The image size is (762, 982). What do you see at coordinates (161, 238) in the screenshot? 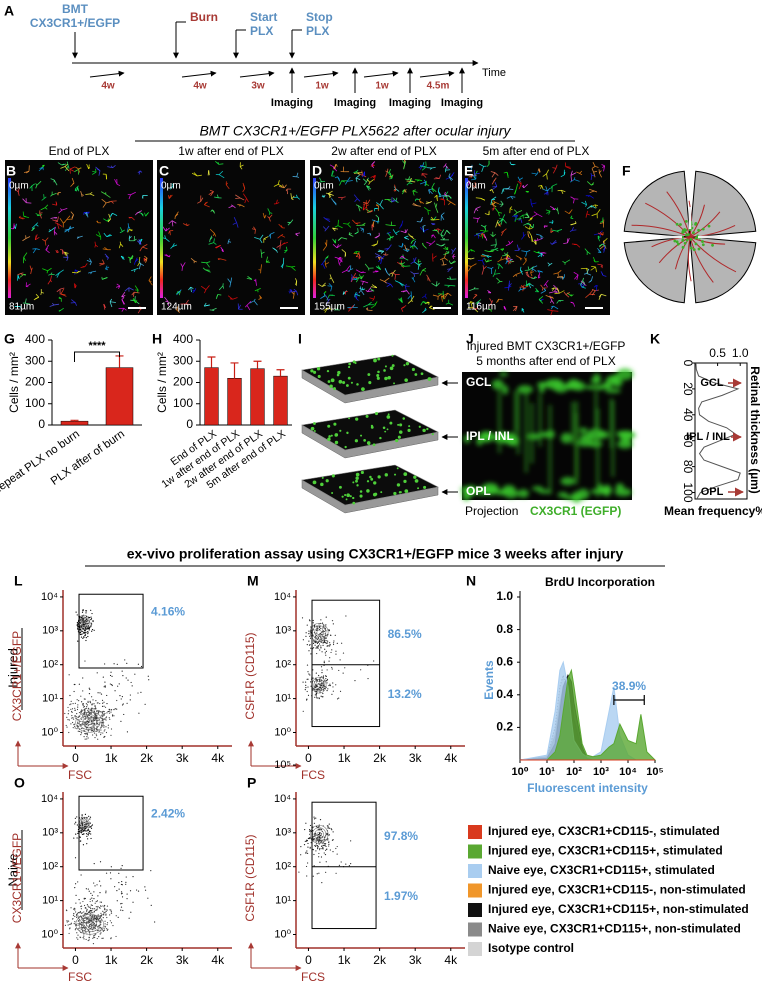
I see `depth-colorbar` at bounding box center [161, 238].